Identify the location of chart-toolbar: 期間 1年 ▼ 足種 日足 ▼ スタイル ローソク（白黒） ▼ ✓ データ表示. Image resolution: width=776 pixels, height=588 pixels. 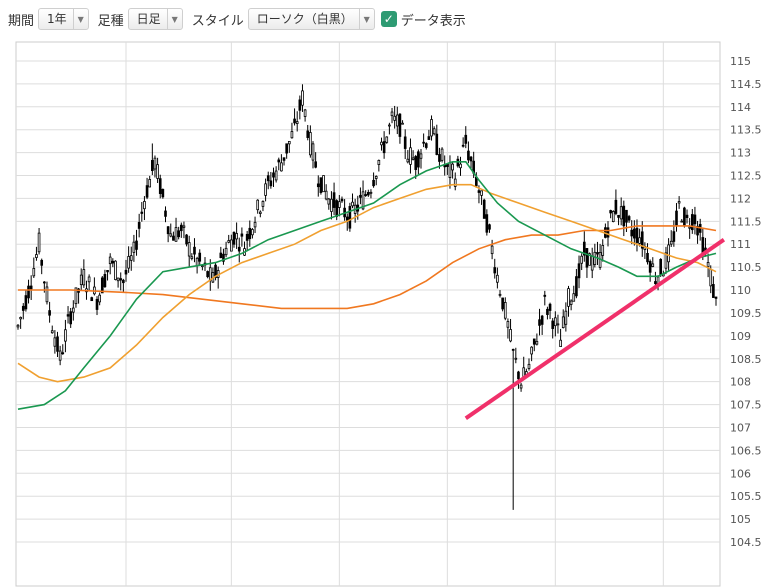
(388, 19).